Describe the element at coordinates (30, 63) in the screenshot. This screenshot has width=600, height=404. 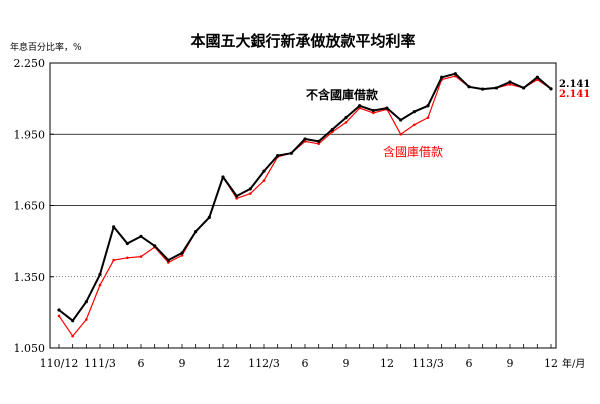
I see `y-tick-label: 2.250` at that location.